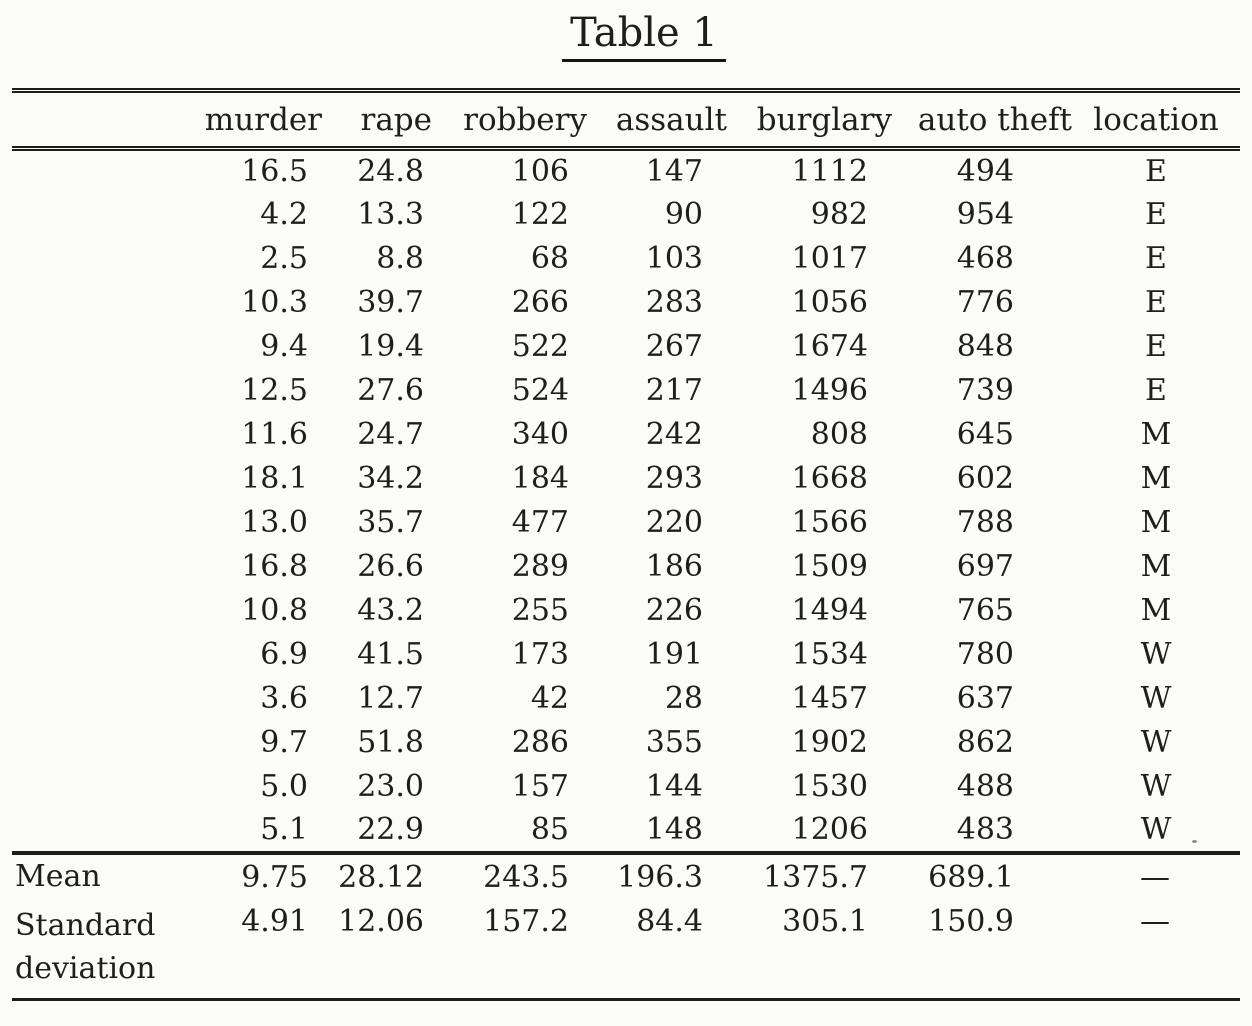  What do you see at coordinates (626, 611) in the screenshot?
I see `table-row: 10.8 43.2 255 226 1494 765 M` at bounding box center [626, 611].